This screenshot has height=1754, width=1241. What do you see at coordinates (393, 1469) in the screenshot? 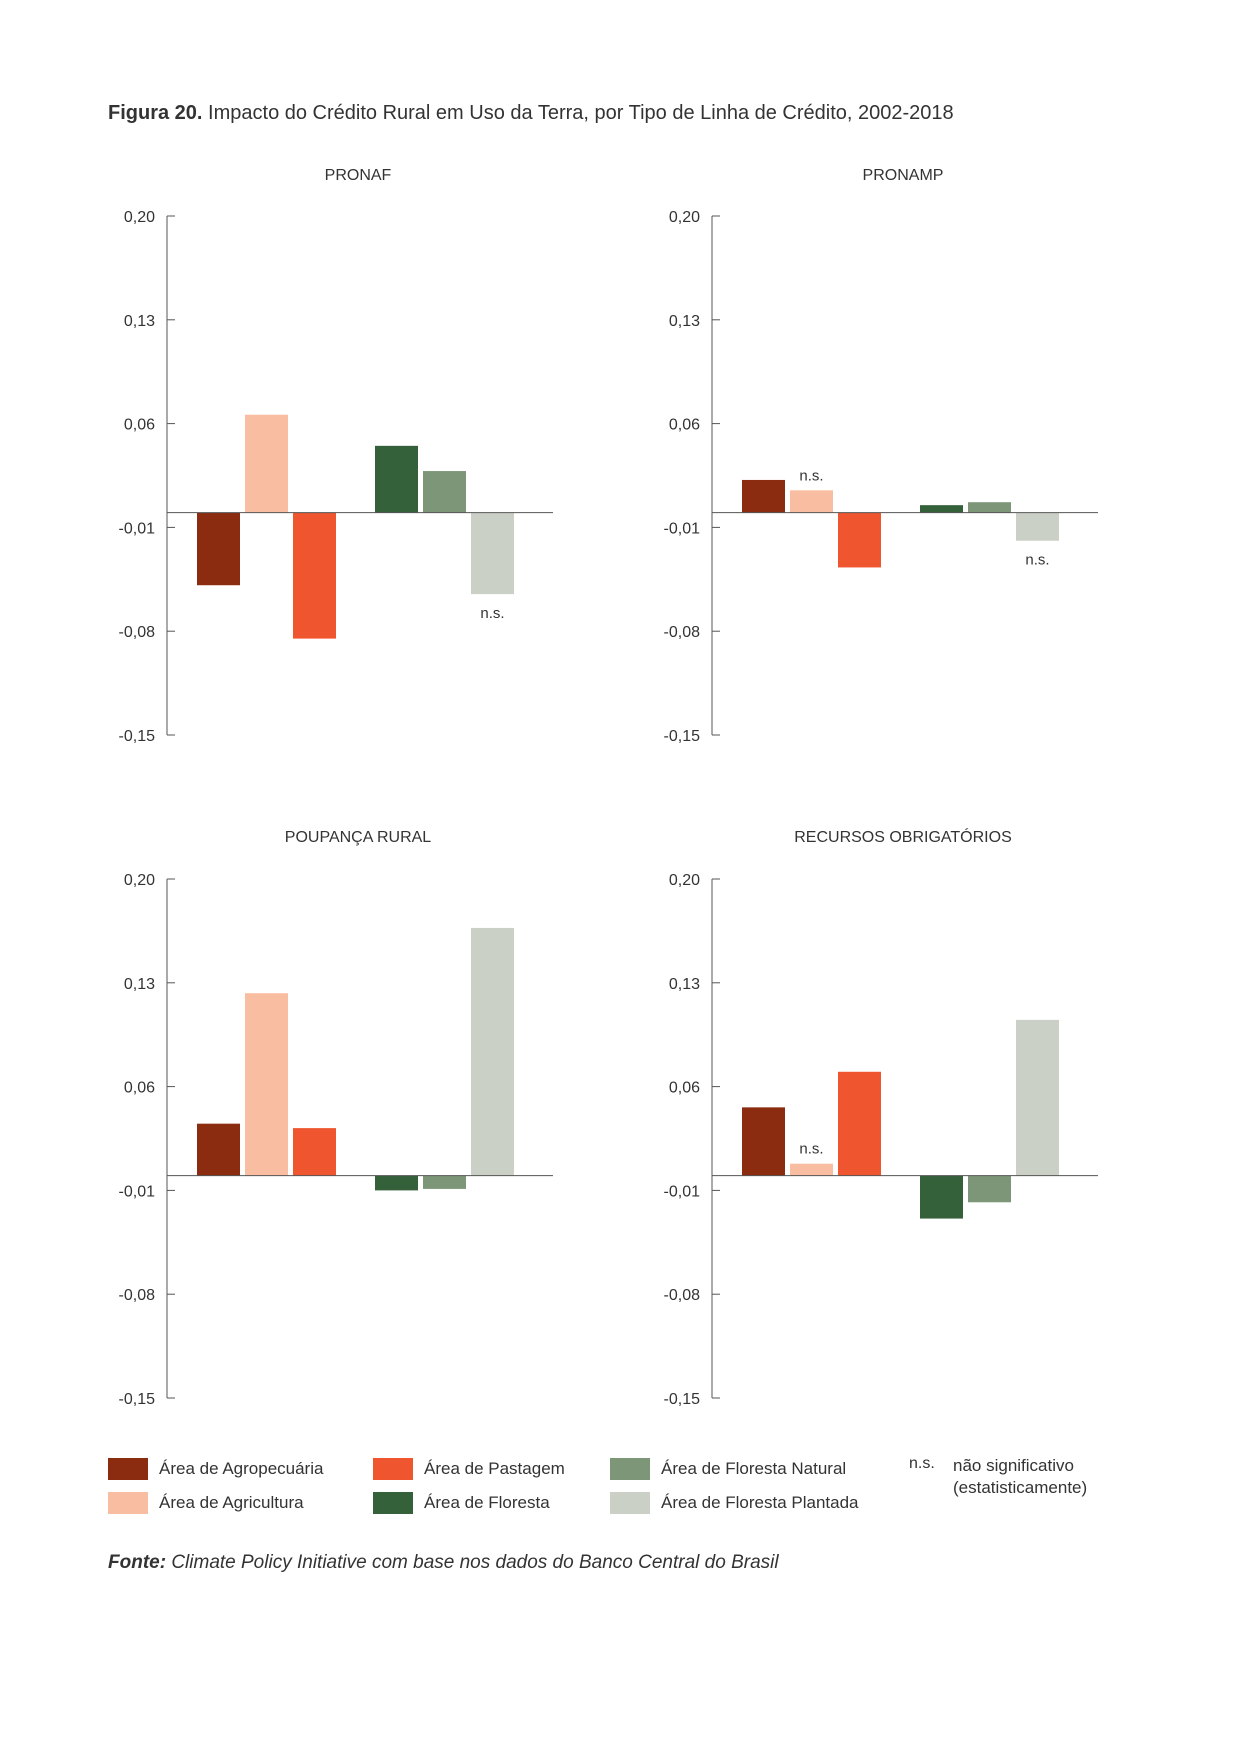
I see `legend-swatch-pastagem` at bounding box center [393, 1469].